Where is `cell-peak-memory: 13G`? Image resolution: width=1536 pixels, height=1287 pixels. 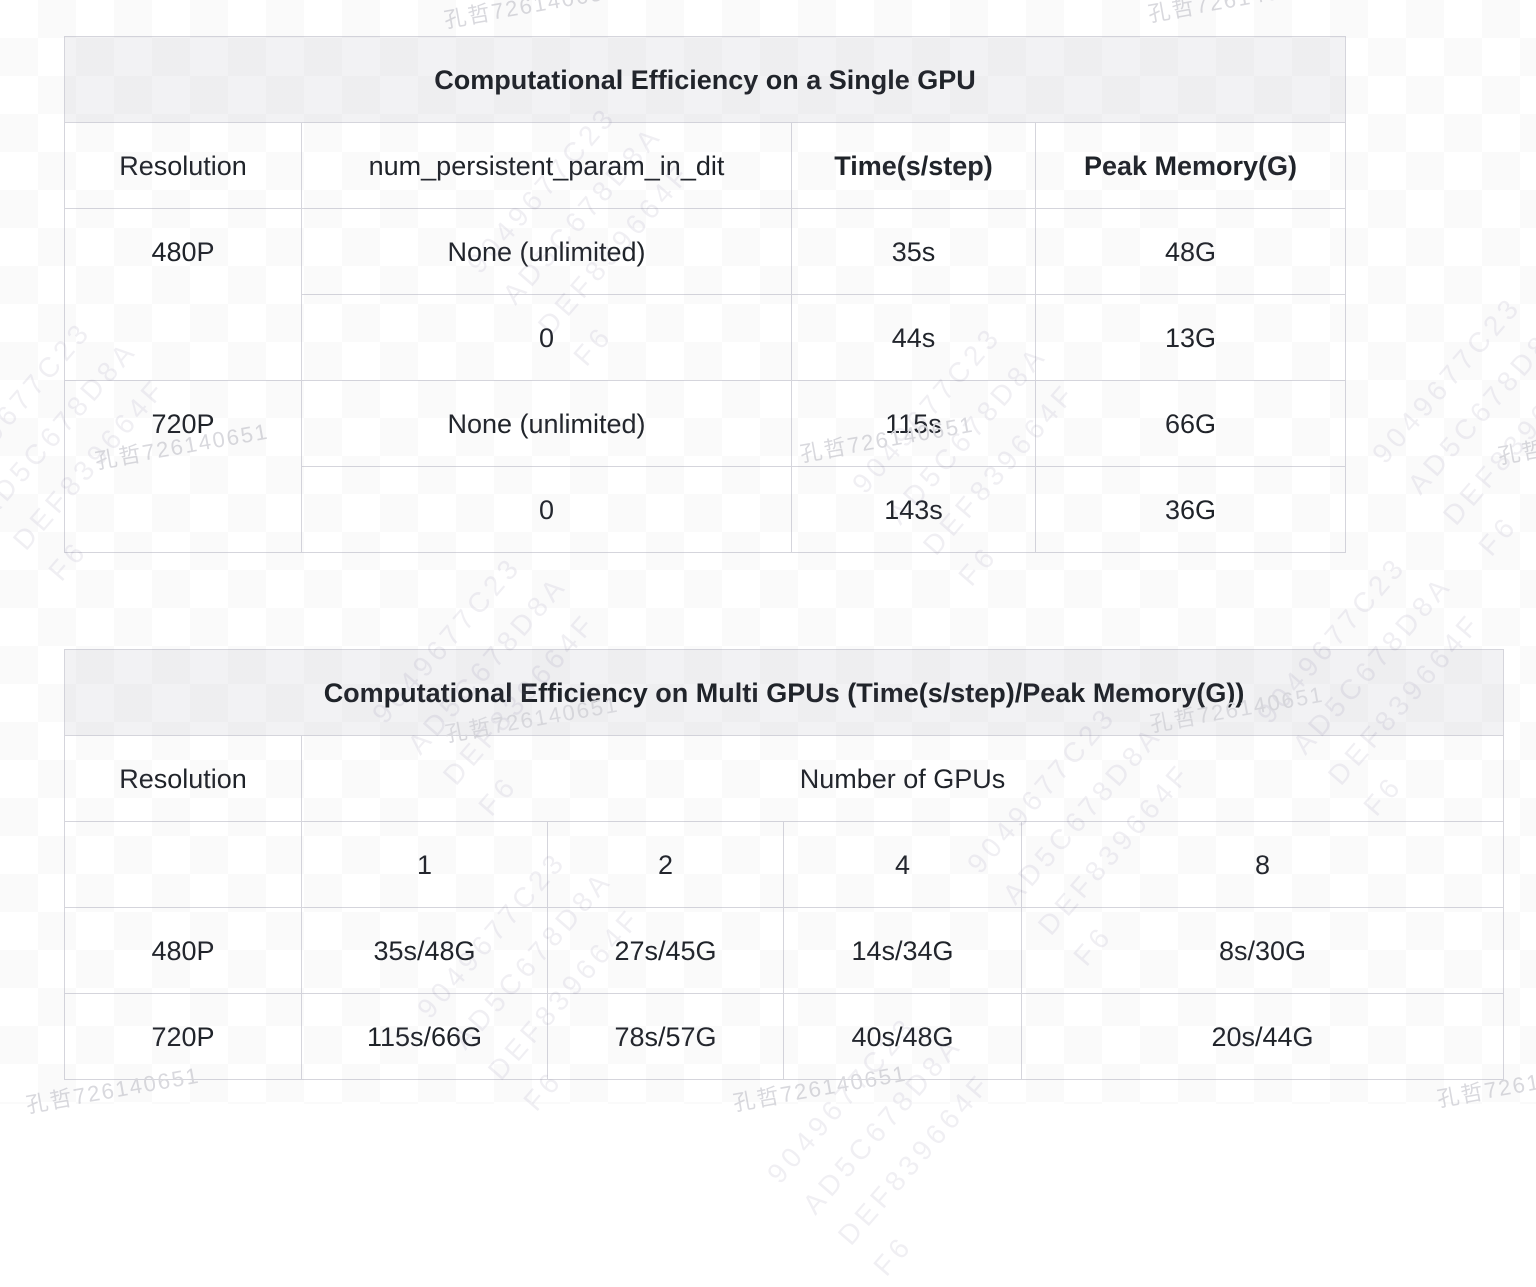
cell-peak-memory: 13G is located at coordinates (1190, 337).